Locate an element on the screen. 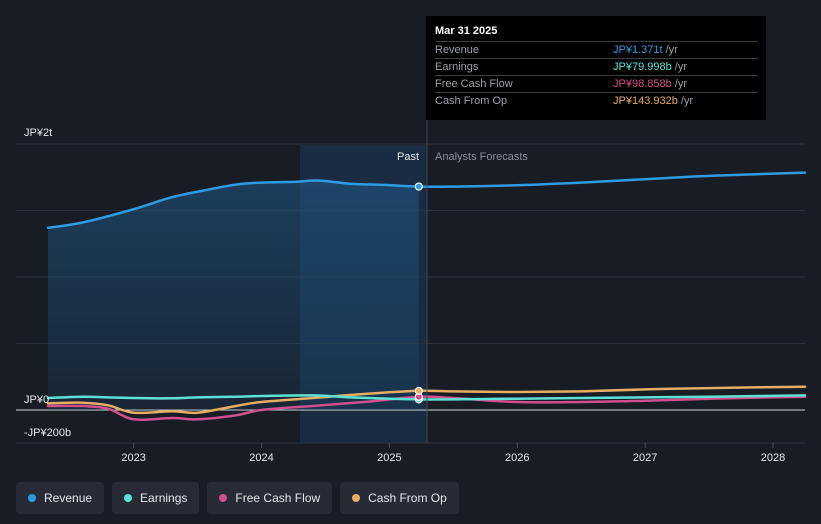 The width and height of the screenshot is (821, 524). legend-item-fcf: Free Cash Flow is located at coordinates (270, 498).